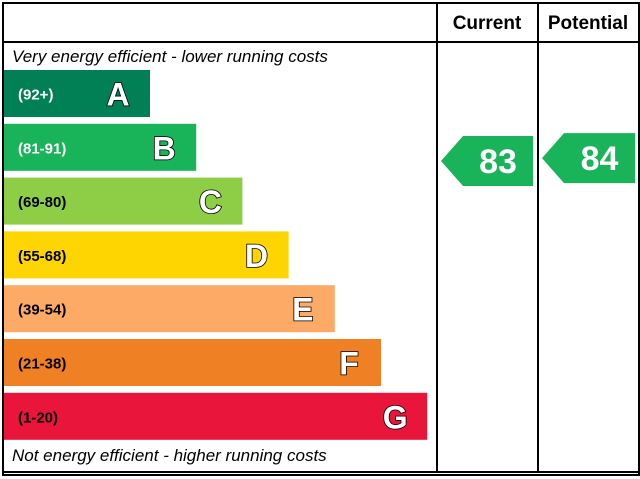 Image resolution: width=640 pixels, height=479 pixels. Describe the element at coordinates (117, 95) in the screenshot. I see `band-letter-a: A` at that location.